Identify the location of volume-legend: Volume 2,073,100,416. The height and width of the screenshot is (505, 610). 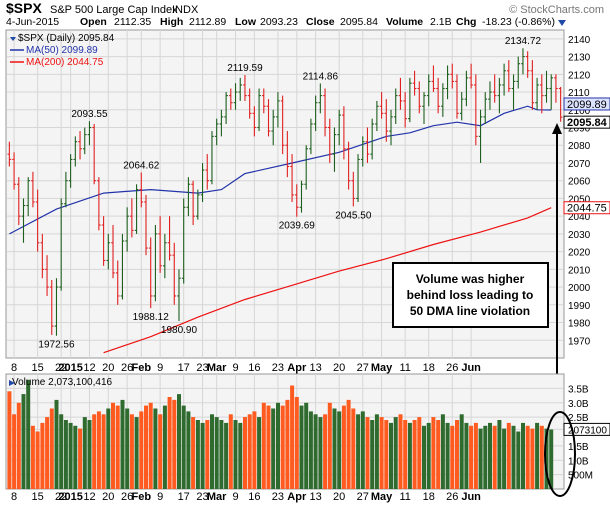
(62, 382).